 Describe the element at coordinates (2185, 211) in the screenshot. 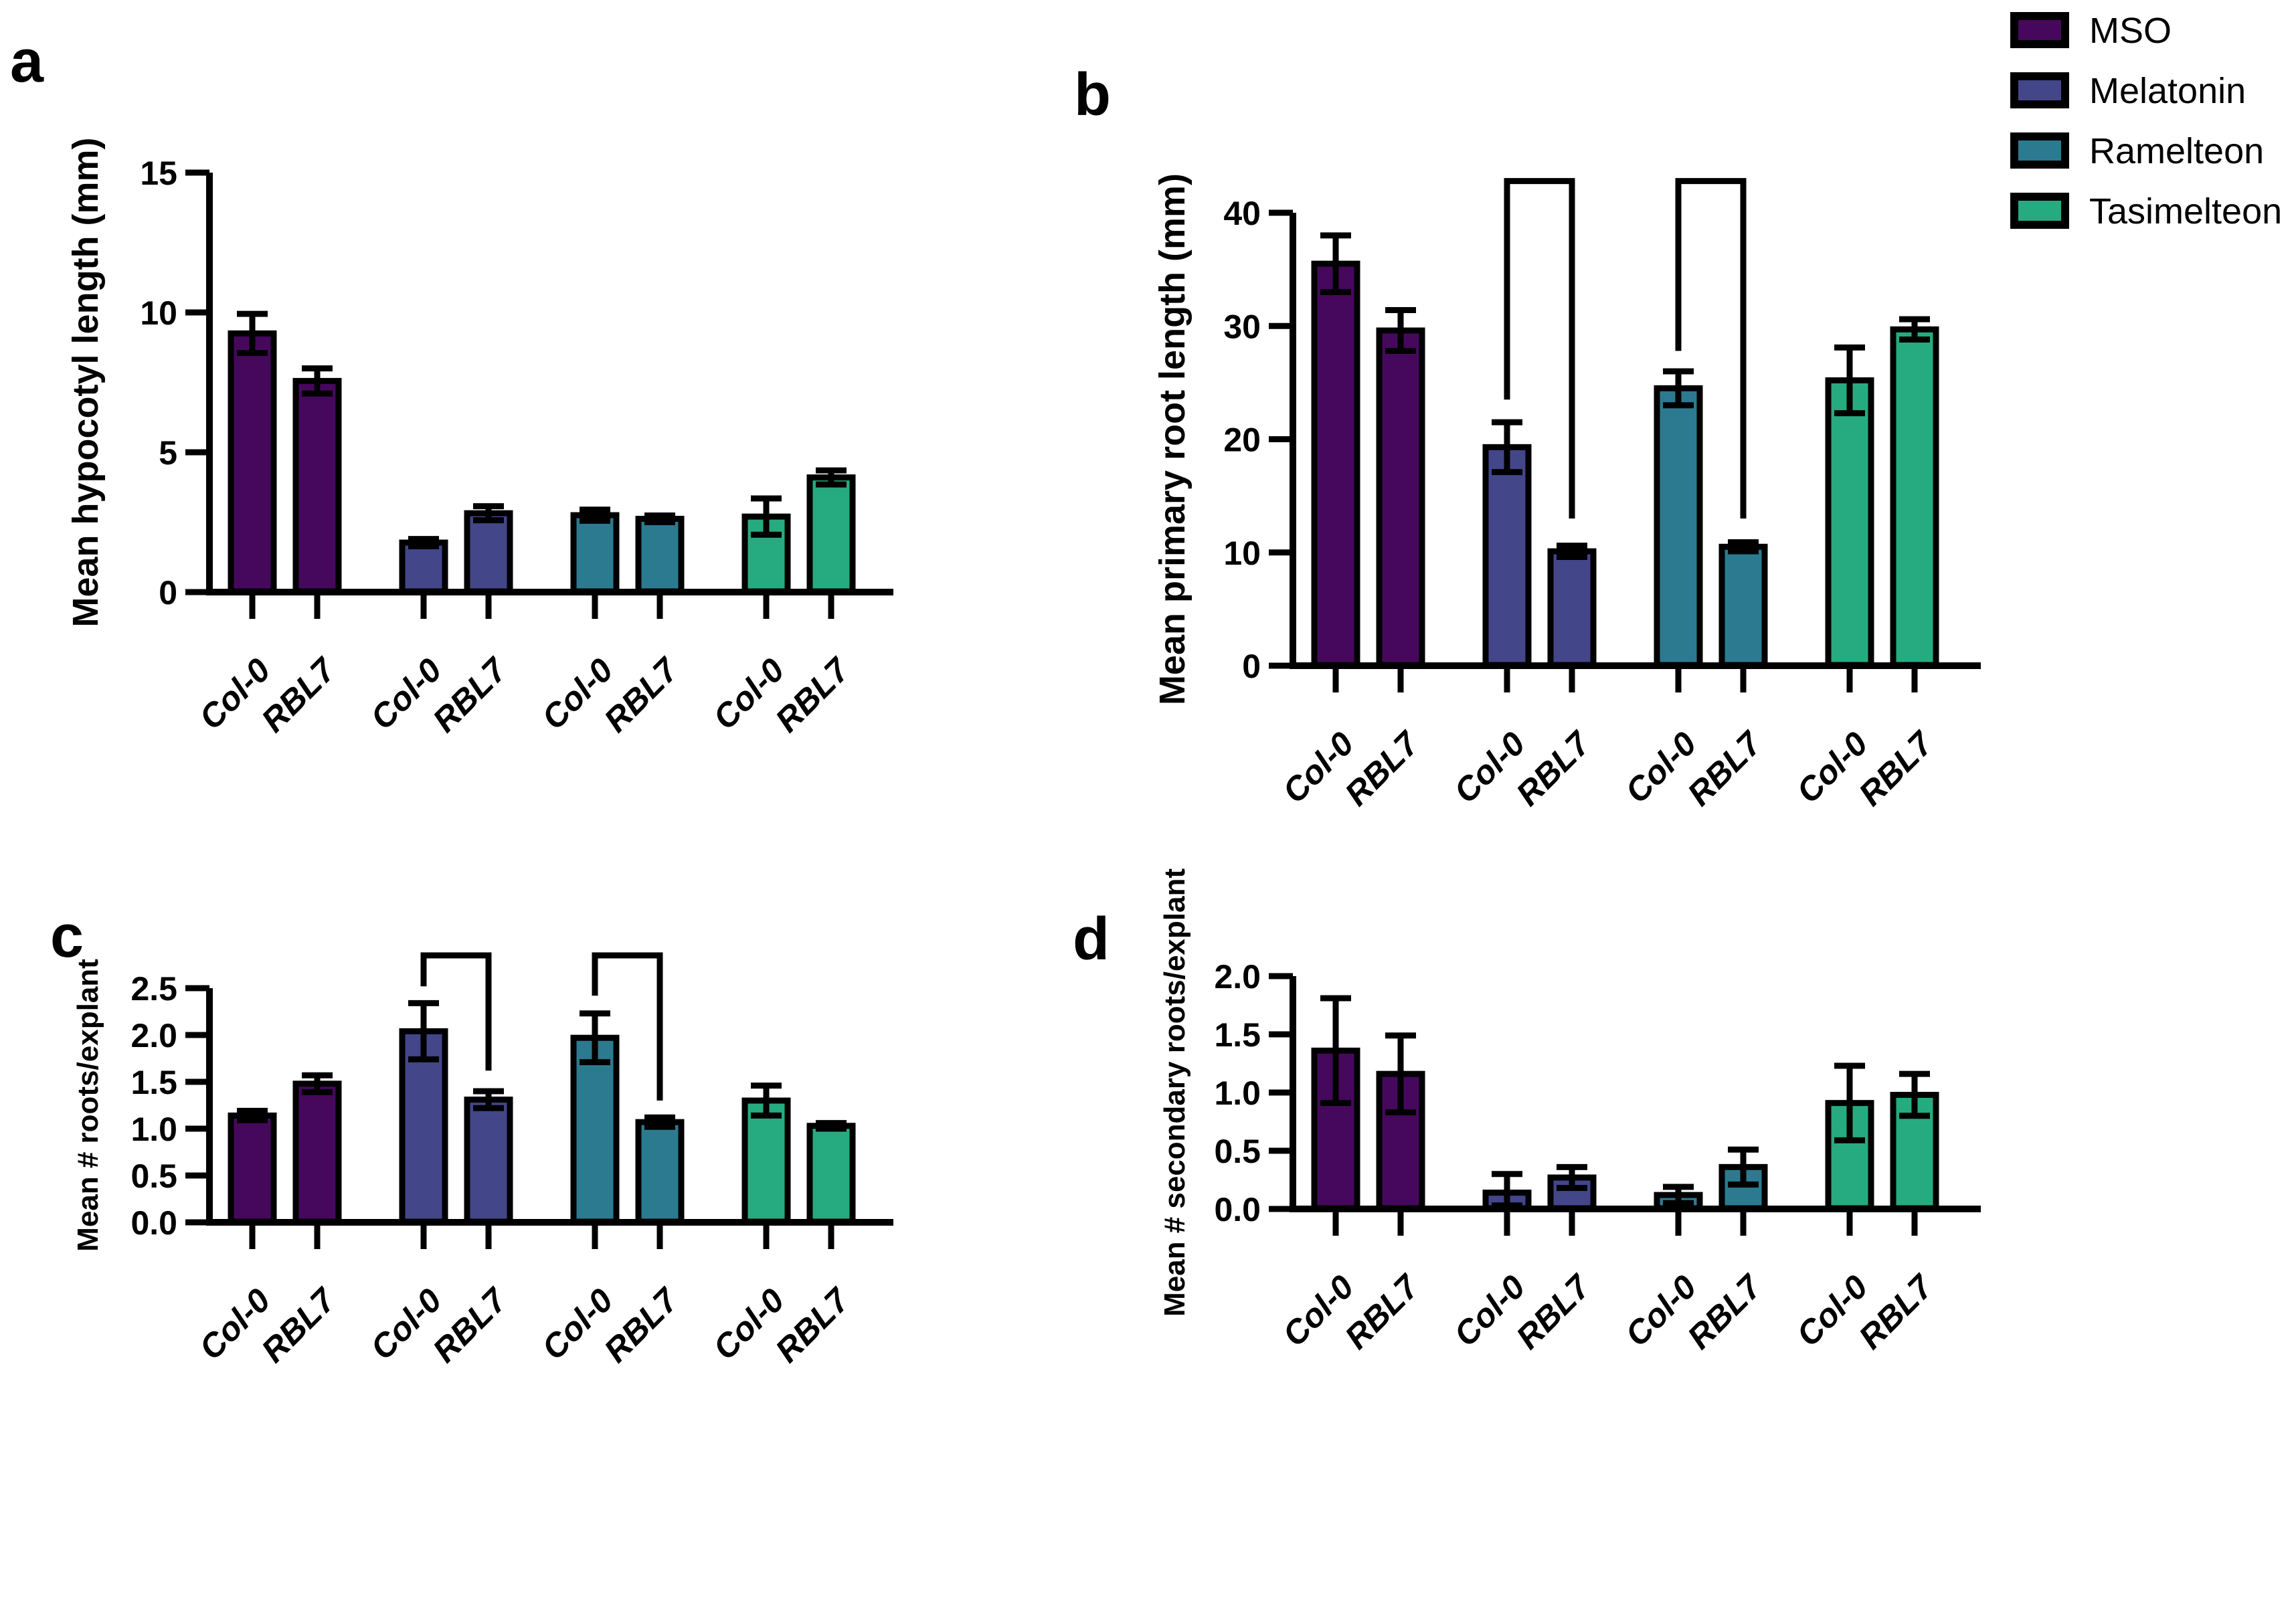

I see `legend-label-Tasimelteon: Tasimelteon` at that location.